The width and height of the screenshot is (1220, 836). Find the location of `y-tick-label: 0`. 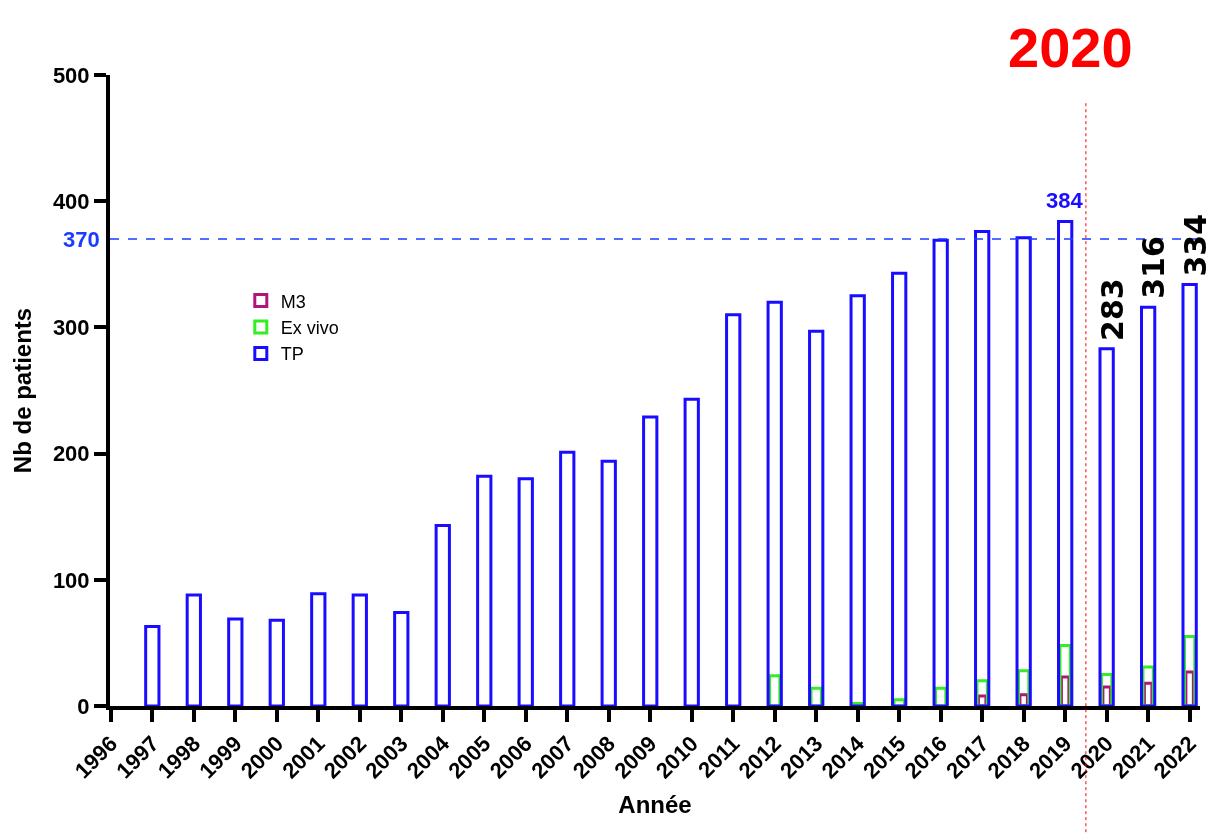

y-tick-label: 0 is located at coordinates (83, 706).